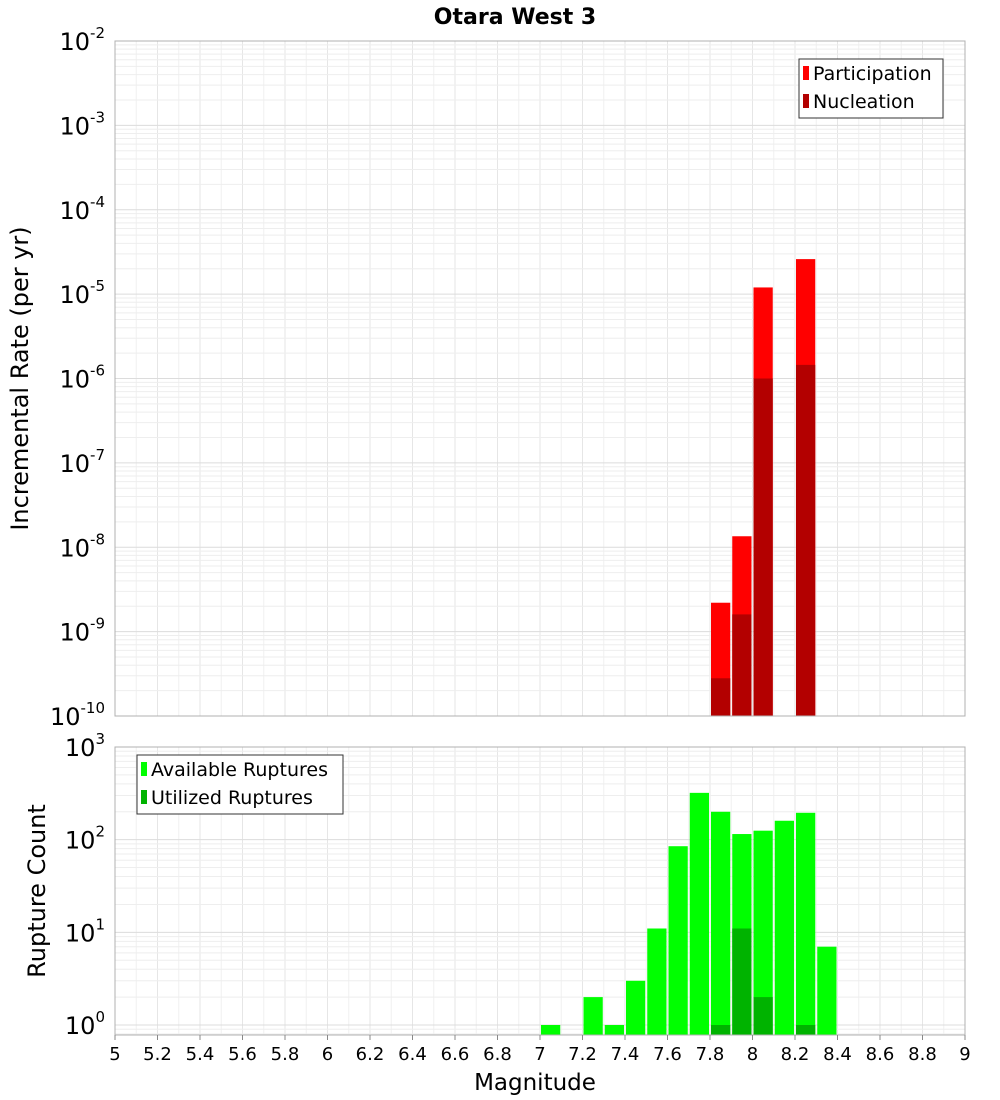 This screenshot has height=1100, width=1000. Describe the element at coordinates (85, 839) in the screenshot. I see `y-tick-label: 10²` at that location.